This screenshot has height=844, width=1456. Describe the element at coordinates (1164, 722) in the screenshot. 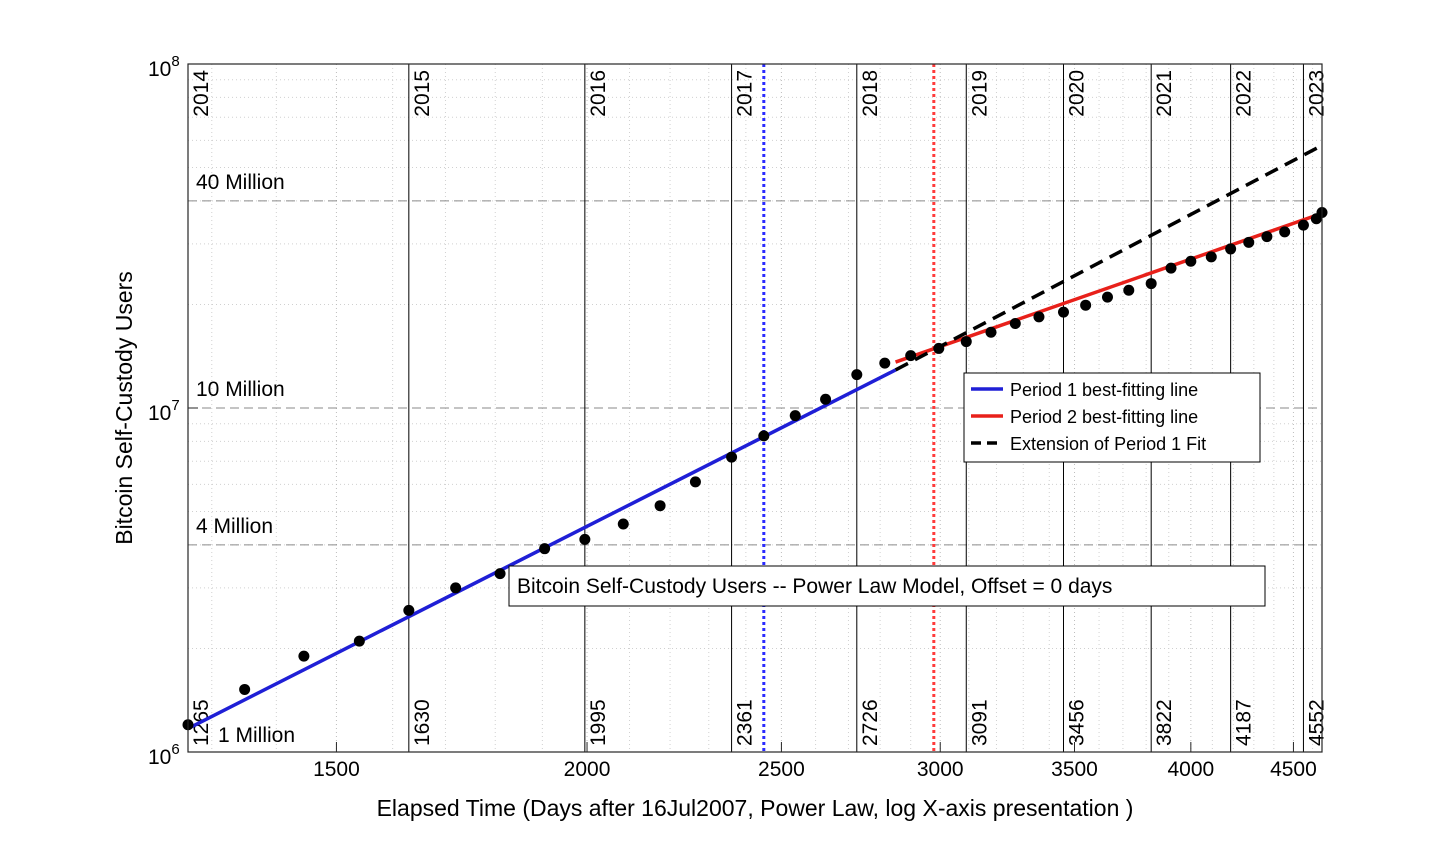

I see `day-label: 3822` at that location.